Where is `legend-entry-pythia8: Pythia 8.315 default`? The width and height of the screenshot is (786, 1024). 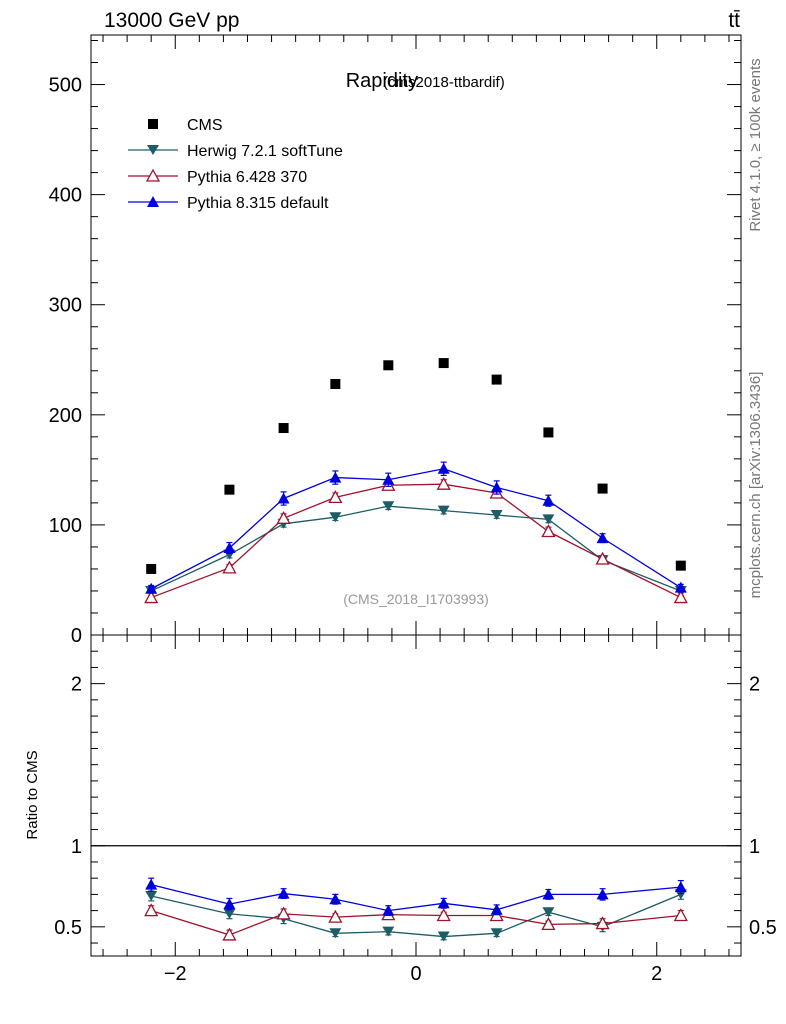
legend-entry-pythia8: Pythia 8.315 default is located at coordinates (228, 203).